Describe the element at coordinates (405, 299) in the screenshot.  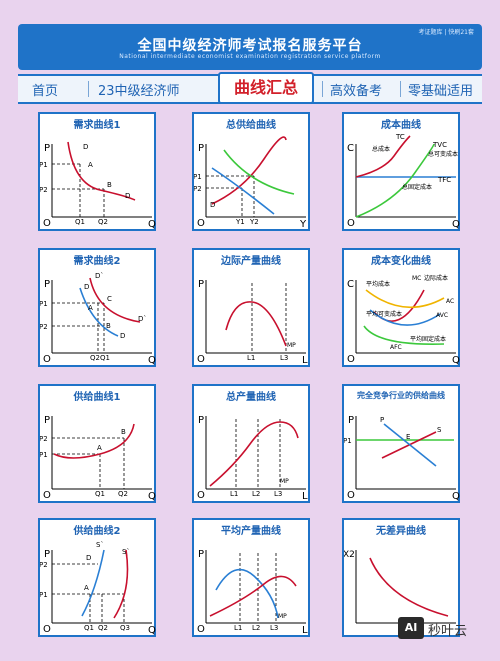
I see `ac-curve` at that location.